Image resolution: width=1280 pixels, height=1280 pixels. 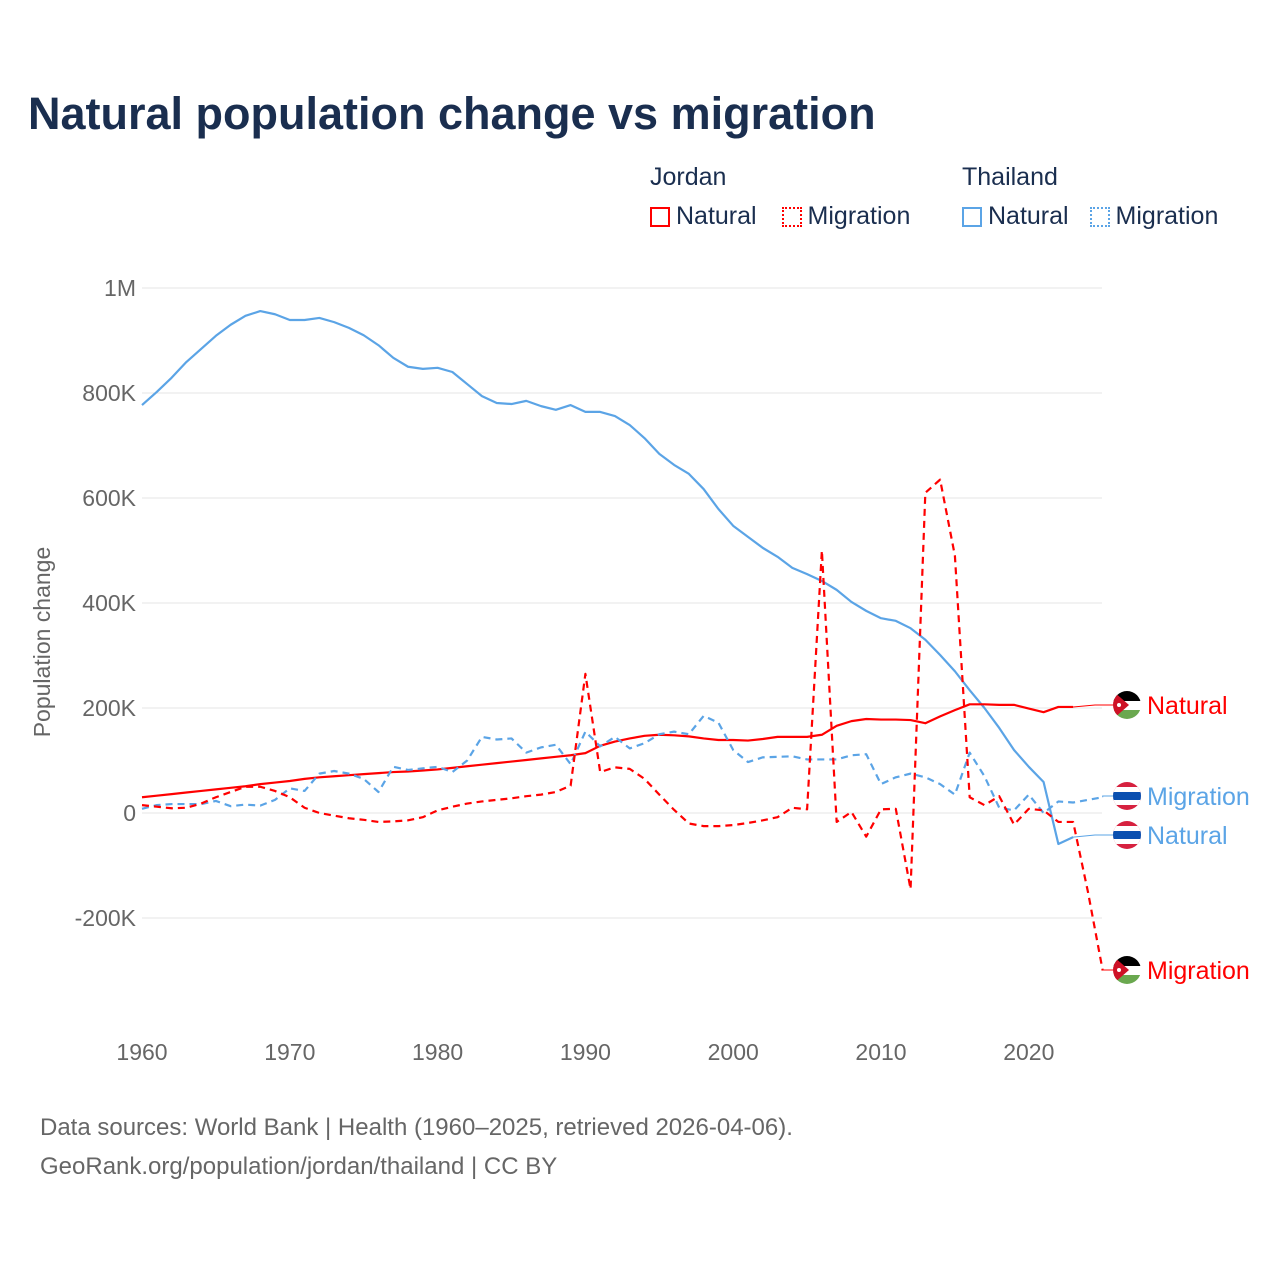 I want to click on x-tick-label: 2000, so click(x=733, y=1052).